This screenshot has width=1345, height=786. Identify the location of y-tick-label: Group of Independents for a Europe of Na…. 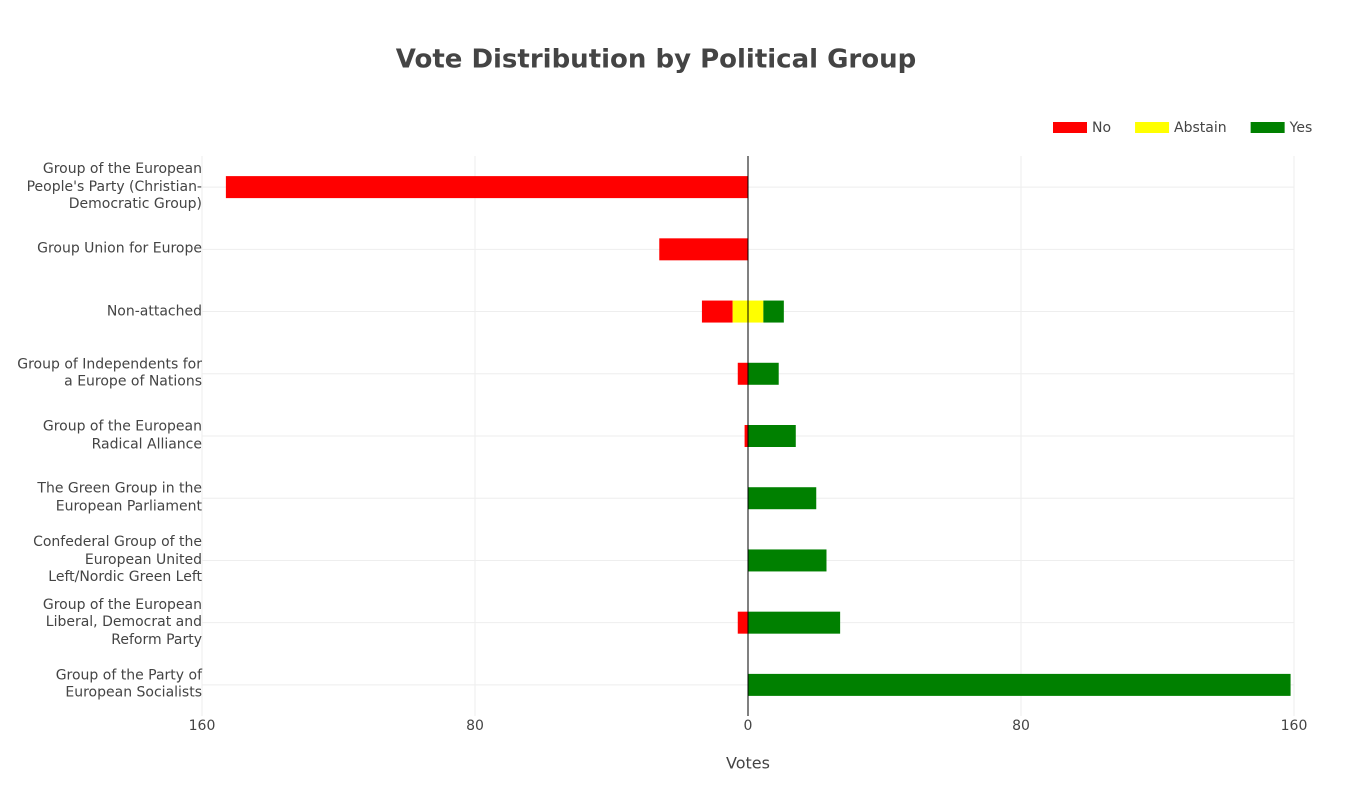
(109, 373).